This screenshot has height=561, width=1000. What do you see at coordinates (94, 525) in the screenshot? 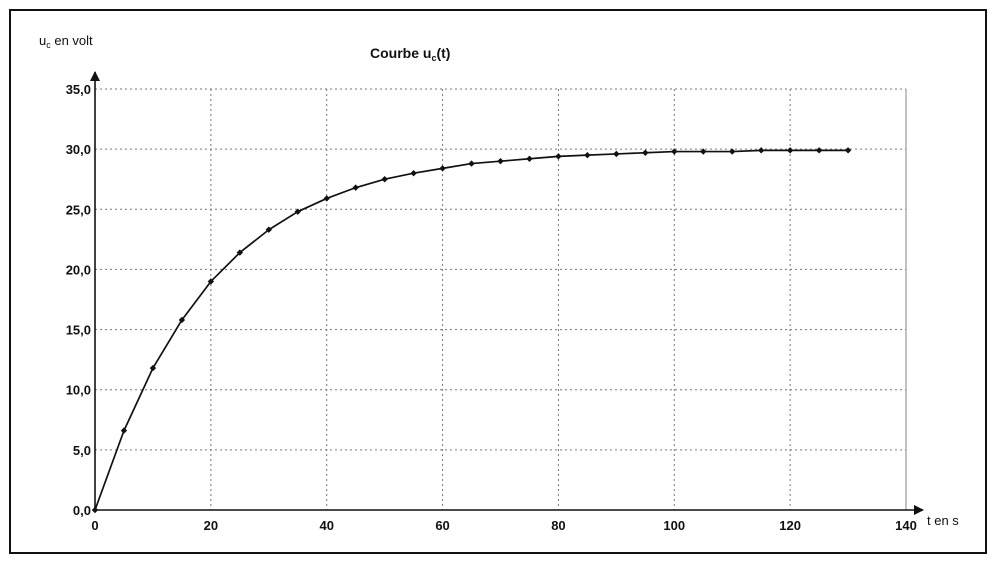
I see `x-tick-label: 0` at bounding box center [94, 525].